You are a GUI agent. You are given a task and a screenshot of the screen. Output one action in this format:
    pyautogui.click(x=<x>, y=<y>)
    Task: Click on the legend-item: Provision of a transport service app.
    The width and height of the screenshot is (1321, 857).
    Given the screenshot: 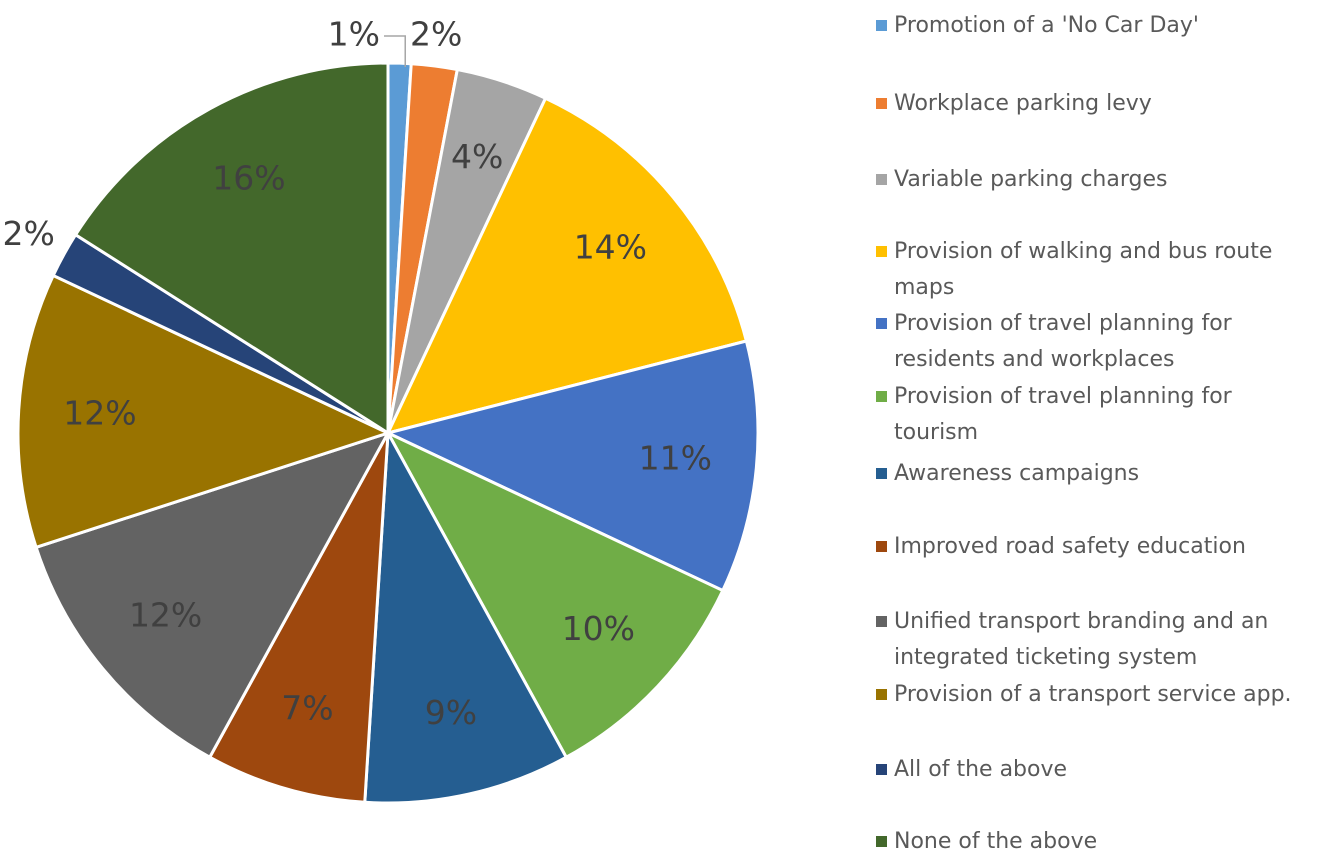 What is the action you would take?
    pyautogui.click(x=1096, y=695)
    